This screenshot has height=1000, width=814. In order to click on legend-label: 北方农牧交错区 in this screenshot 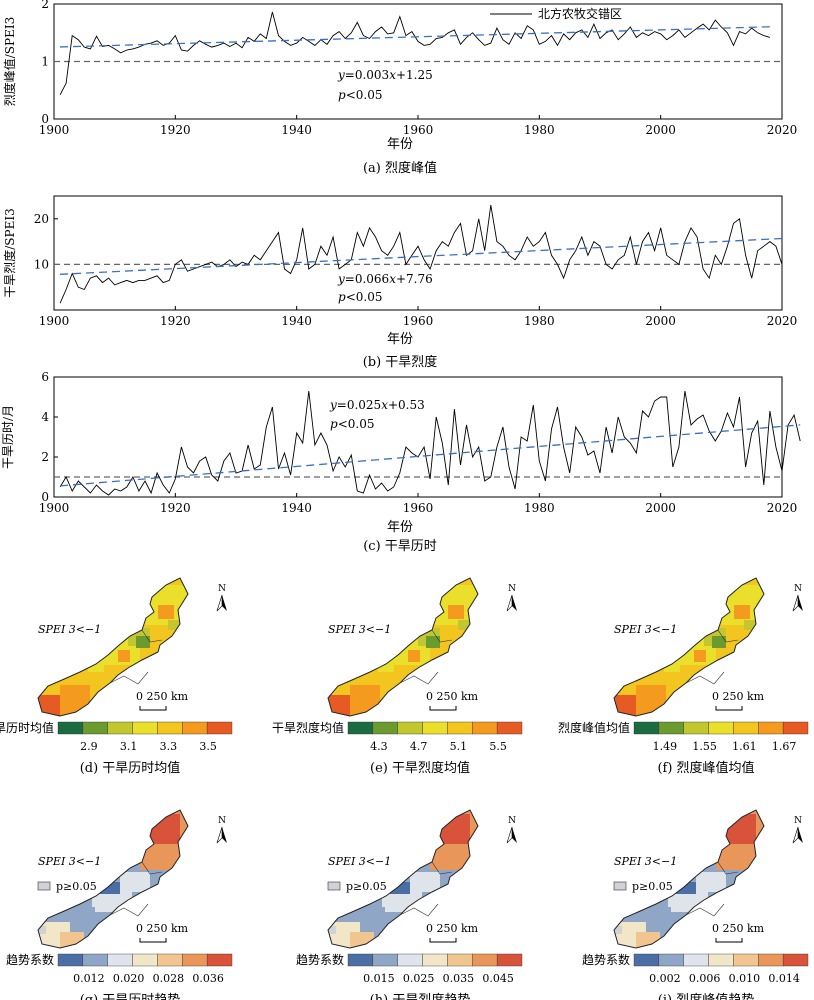, I will do `click(580, 13)`.